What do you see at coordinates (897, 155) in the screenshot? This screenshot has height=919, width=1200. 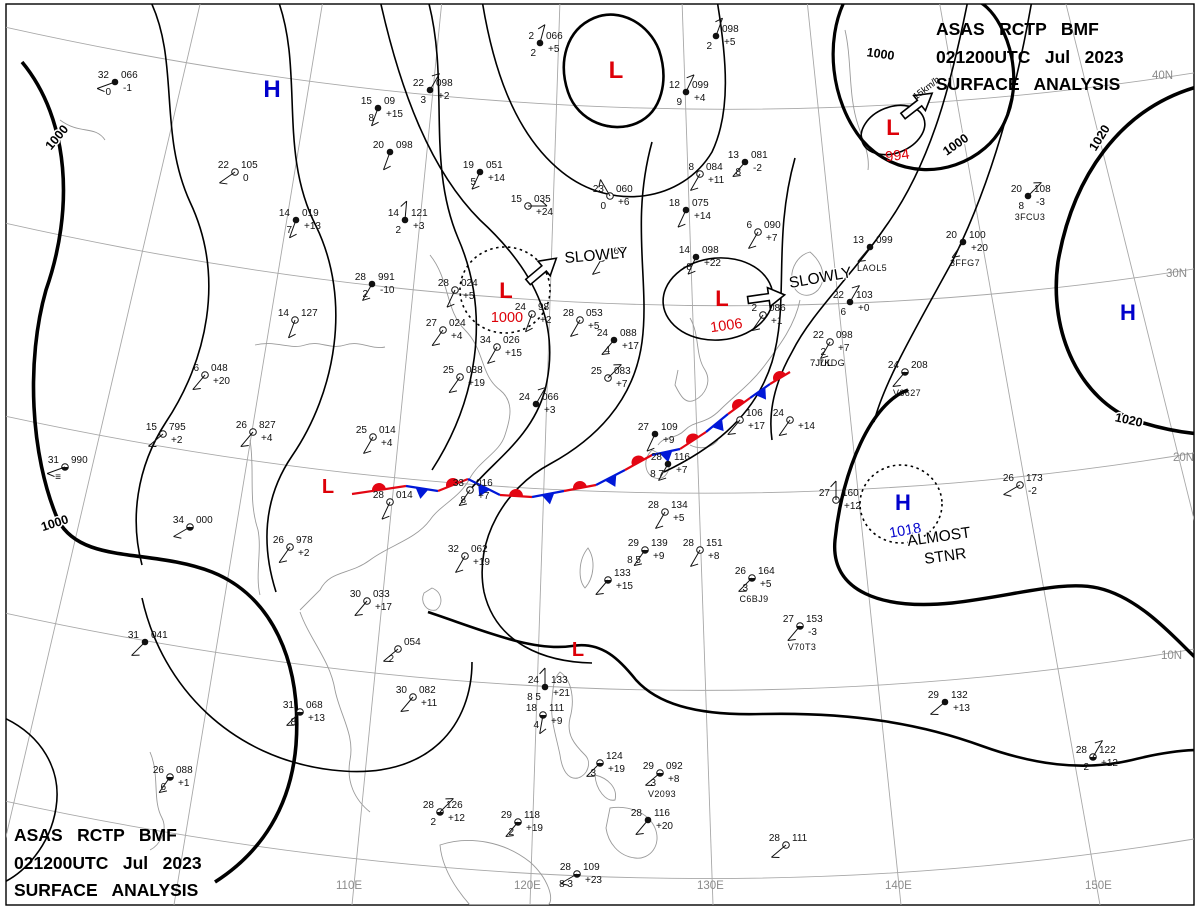 I see `pressure-center-value: 994` at bounding box center [897, 155].